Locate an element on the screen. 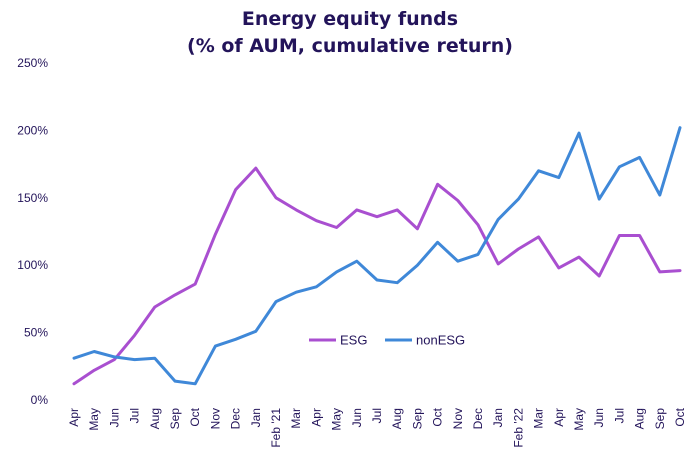 This screenshot has height=453, width=700. y-tick-label: 100% is located at coordinates (32, 265).